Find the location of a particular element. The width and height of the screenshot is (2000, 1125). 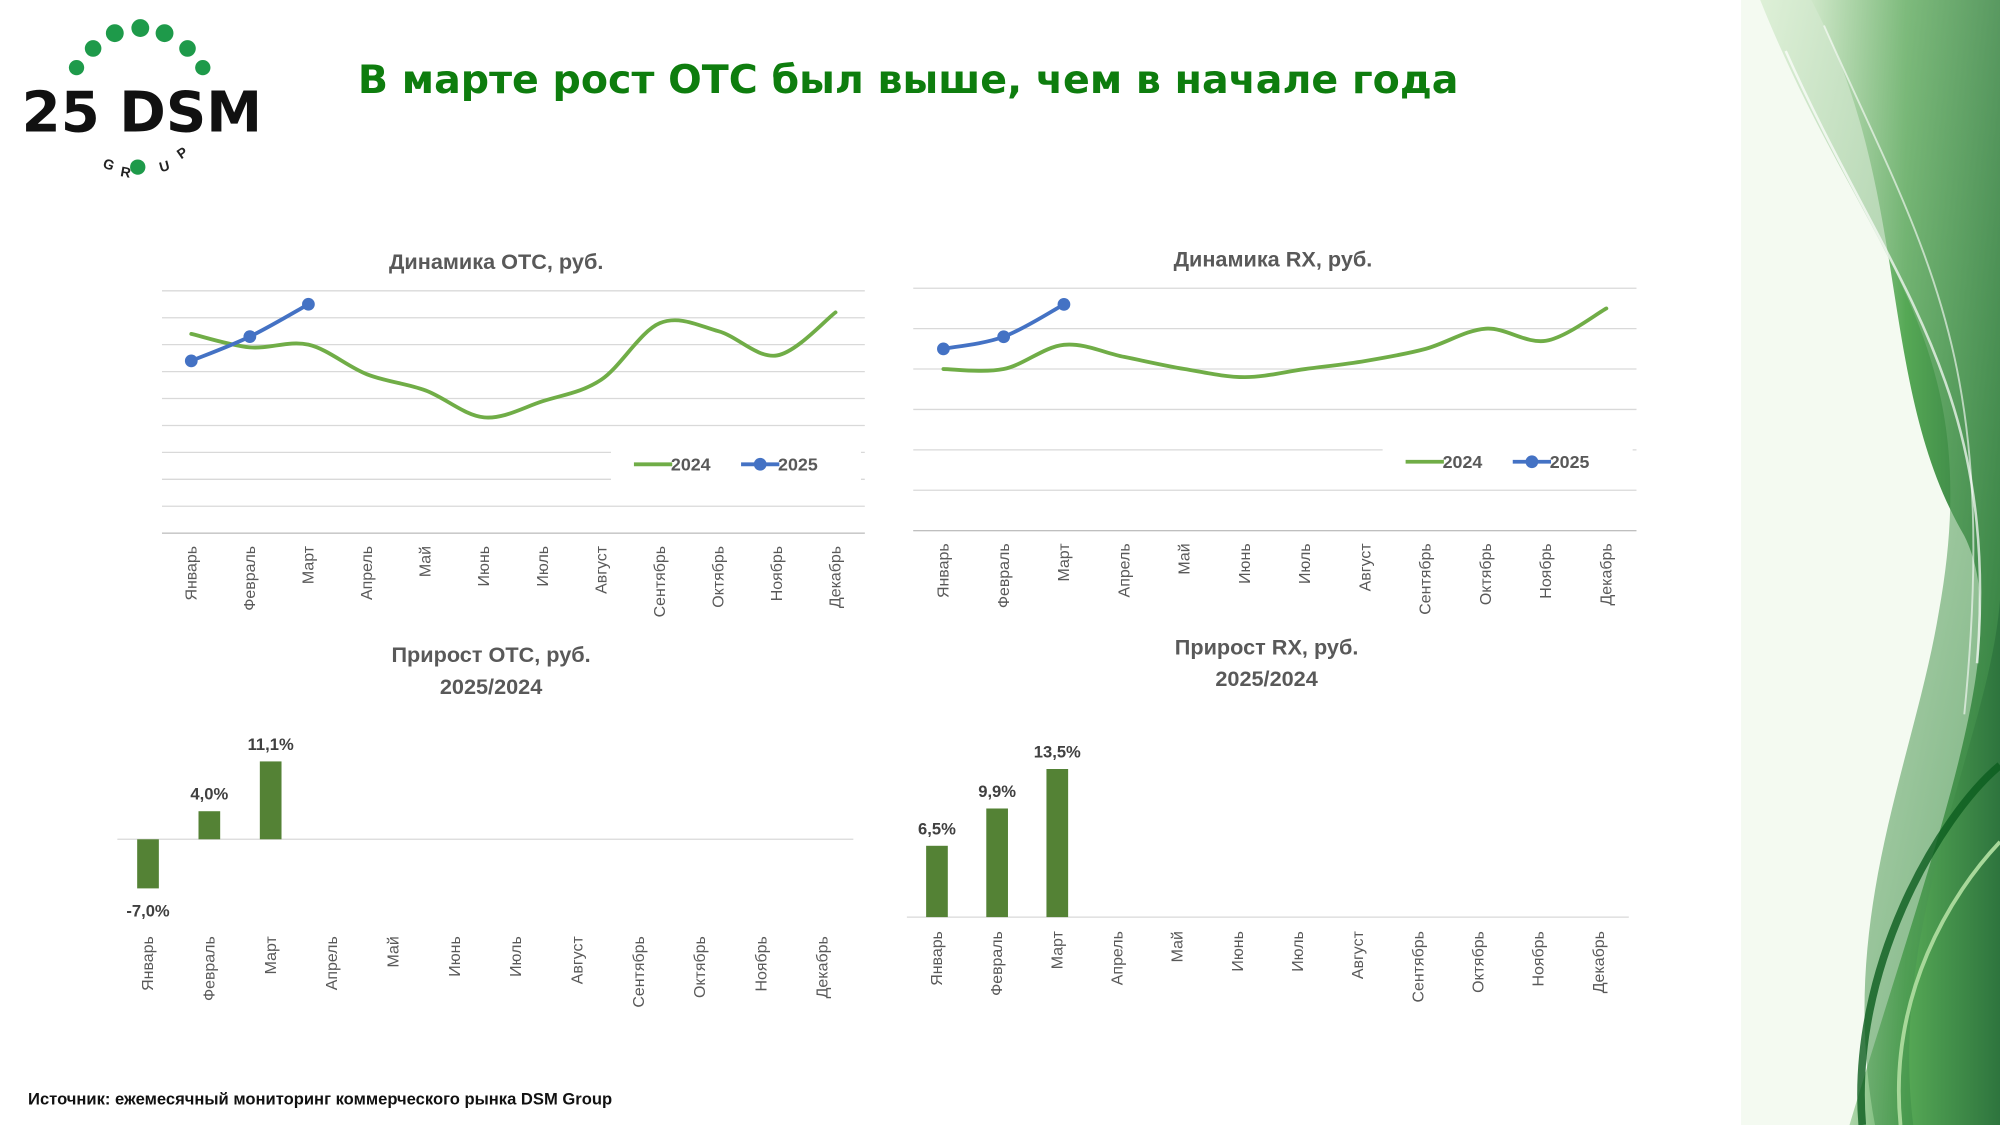

data-label: 9,9% is located at coordinates (997, 791).